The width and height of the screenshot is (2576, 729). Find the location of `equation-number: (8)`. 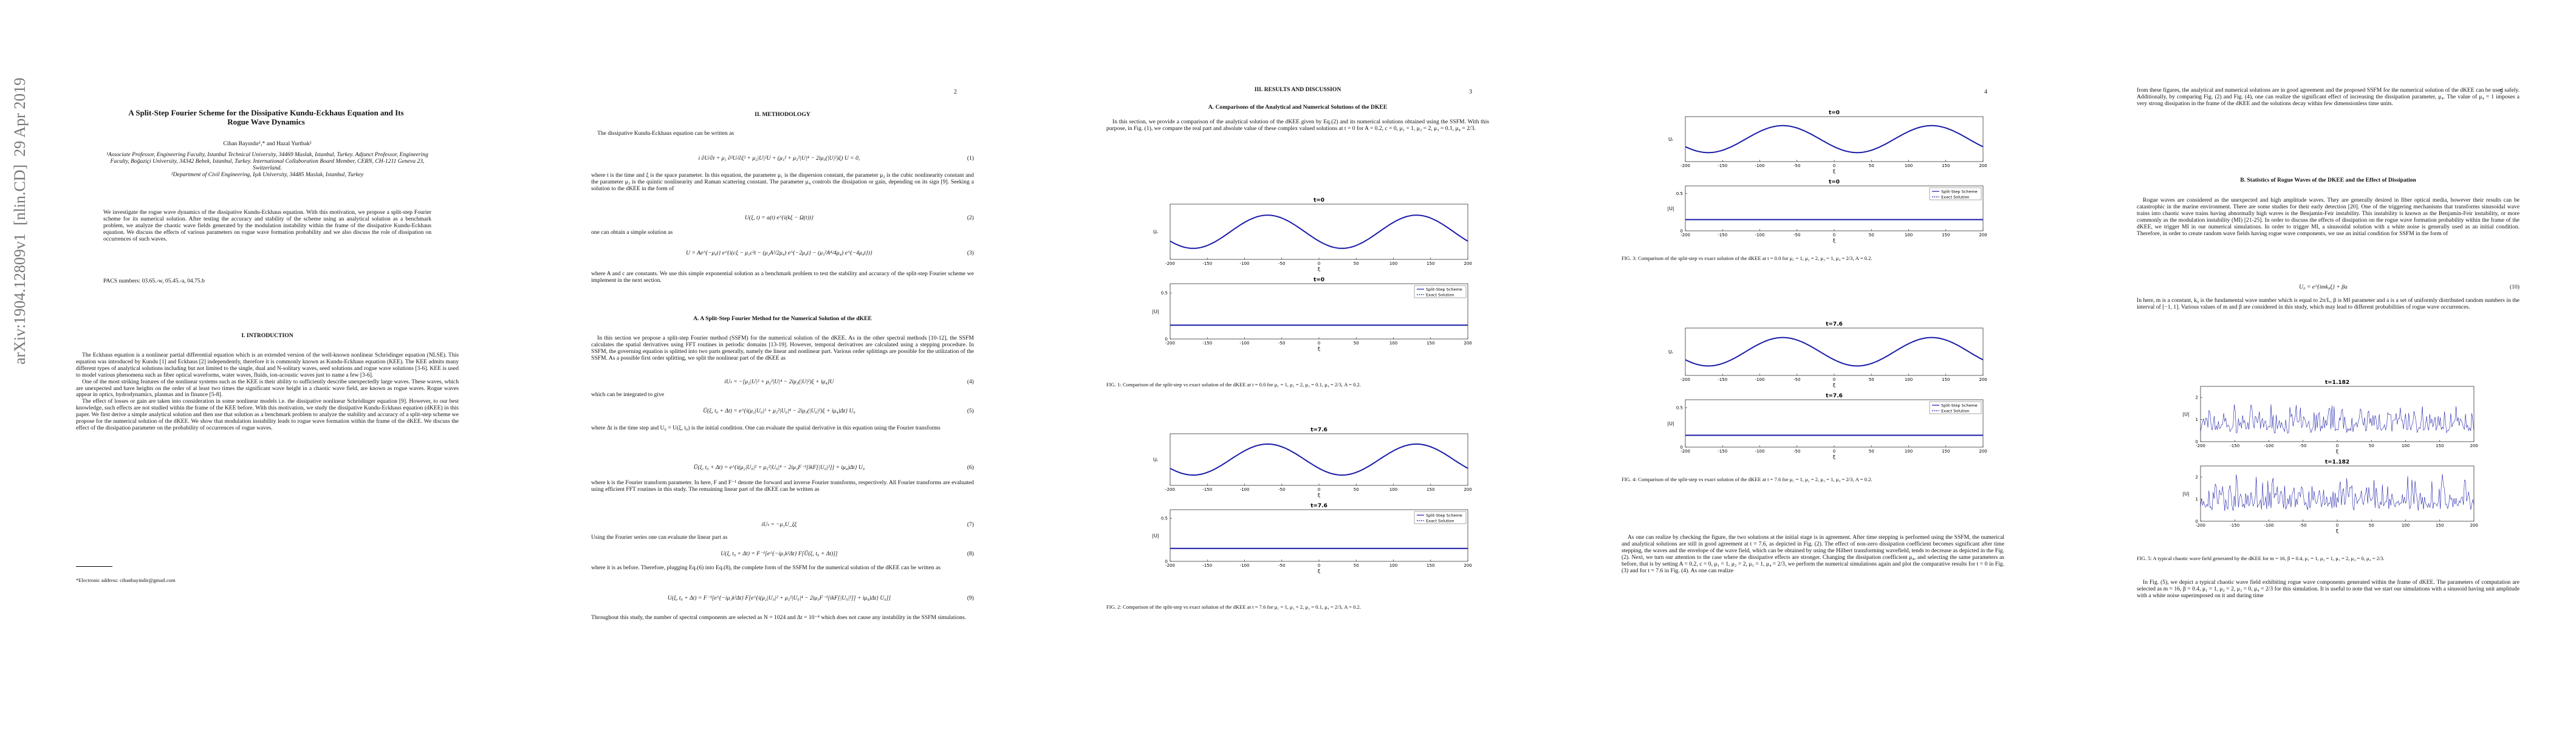

equation-number: (8) is located at coordinates (971, 553).